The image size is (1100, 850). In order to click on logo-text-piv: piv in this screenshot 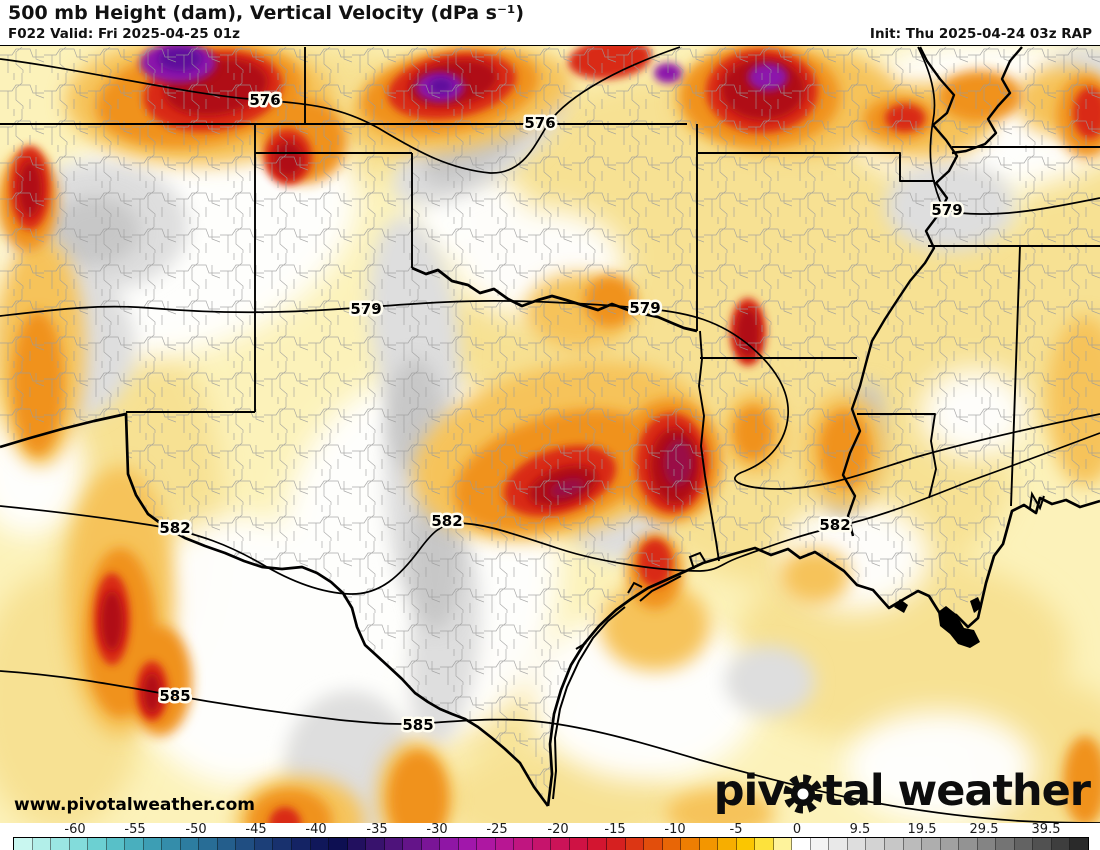, I will do `click(749, 791)`.